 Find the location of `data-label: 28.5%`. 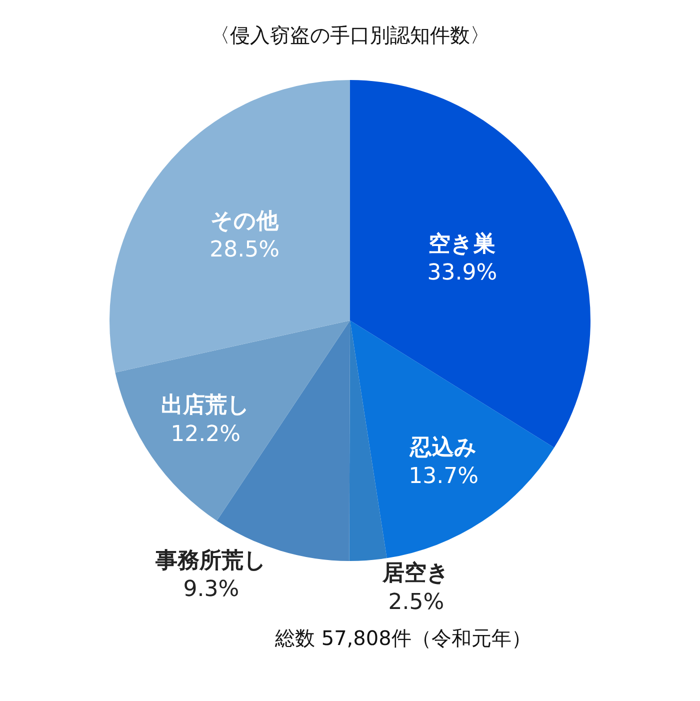

data-label: 28.5% is located at coordinates (245, 250).